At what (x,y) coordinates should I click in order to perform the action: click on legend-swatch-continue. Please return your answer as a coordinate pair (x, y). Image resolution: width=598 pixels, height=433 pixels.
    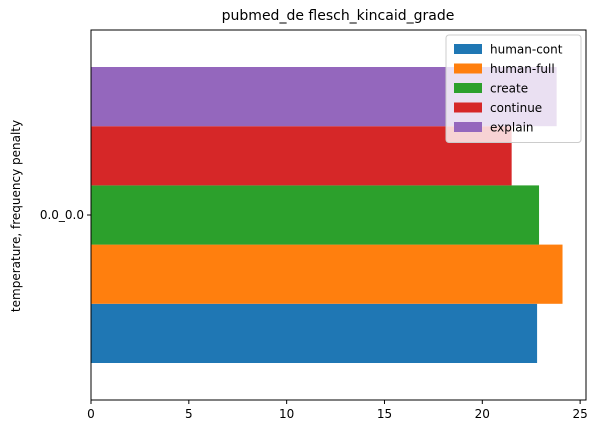
    Looking at the image, I should click on (468, 107).